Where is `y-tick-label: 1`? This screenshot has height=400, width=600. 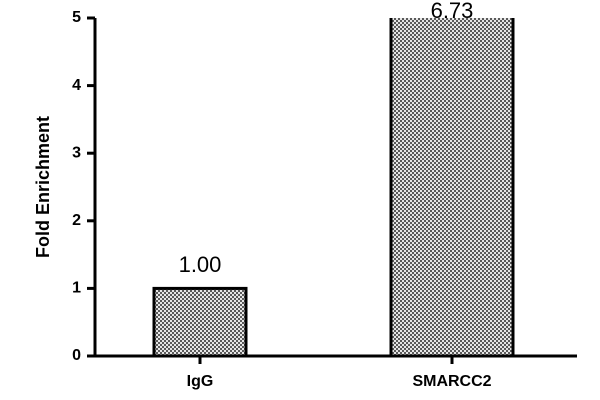
y-tick-label: 1 is located at coordinates (76, 288).